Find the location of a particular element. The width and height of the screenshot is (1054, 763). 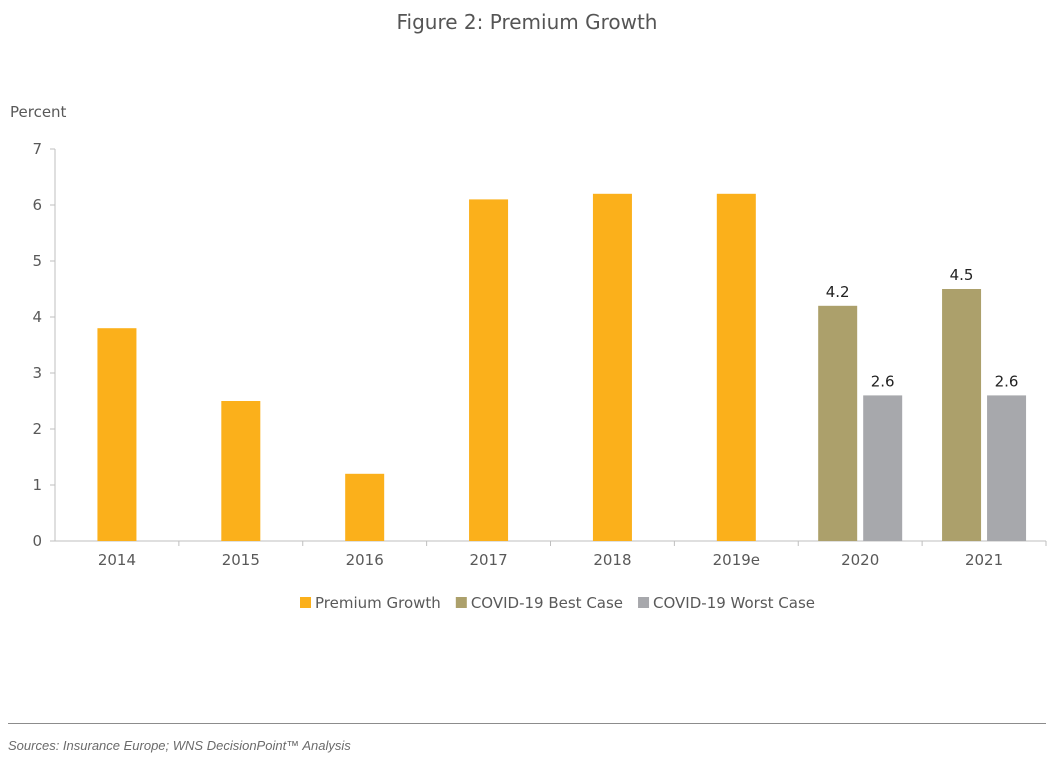

bar-premium-growth-2014 is located at coordinates (117, 434).